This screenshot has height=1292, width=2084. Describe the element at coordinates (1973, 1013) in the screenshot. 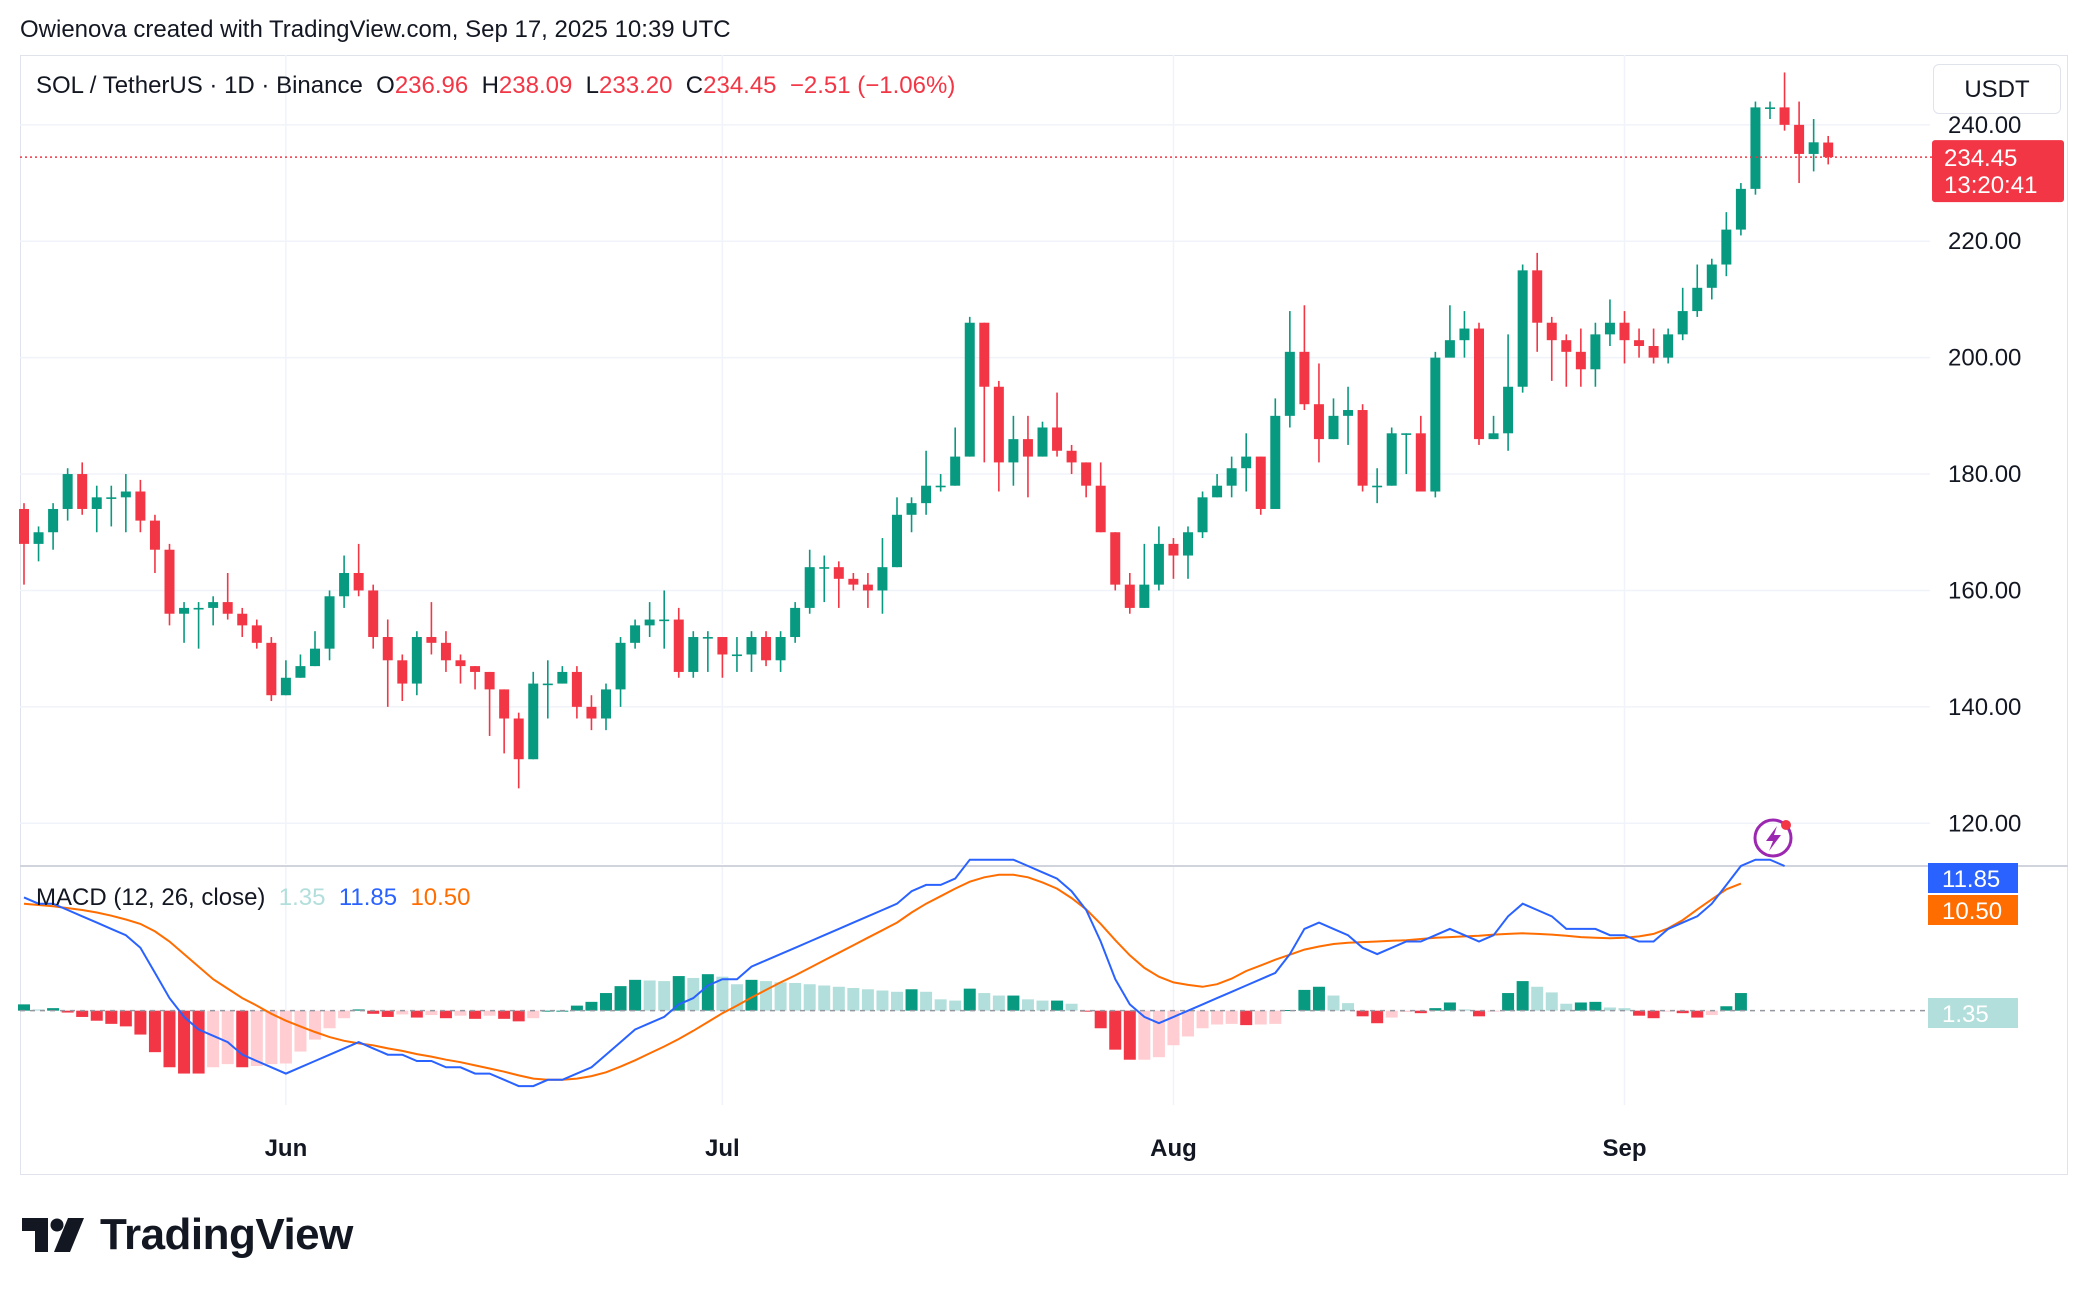

I see `histogram-value-tag` at that location.